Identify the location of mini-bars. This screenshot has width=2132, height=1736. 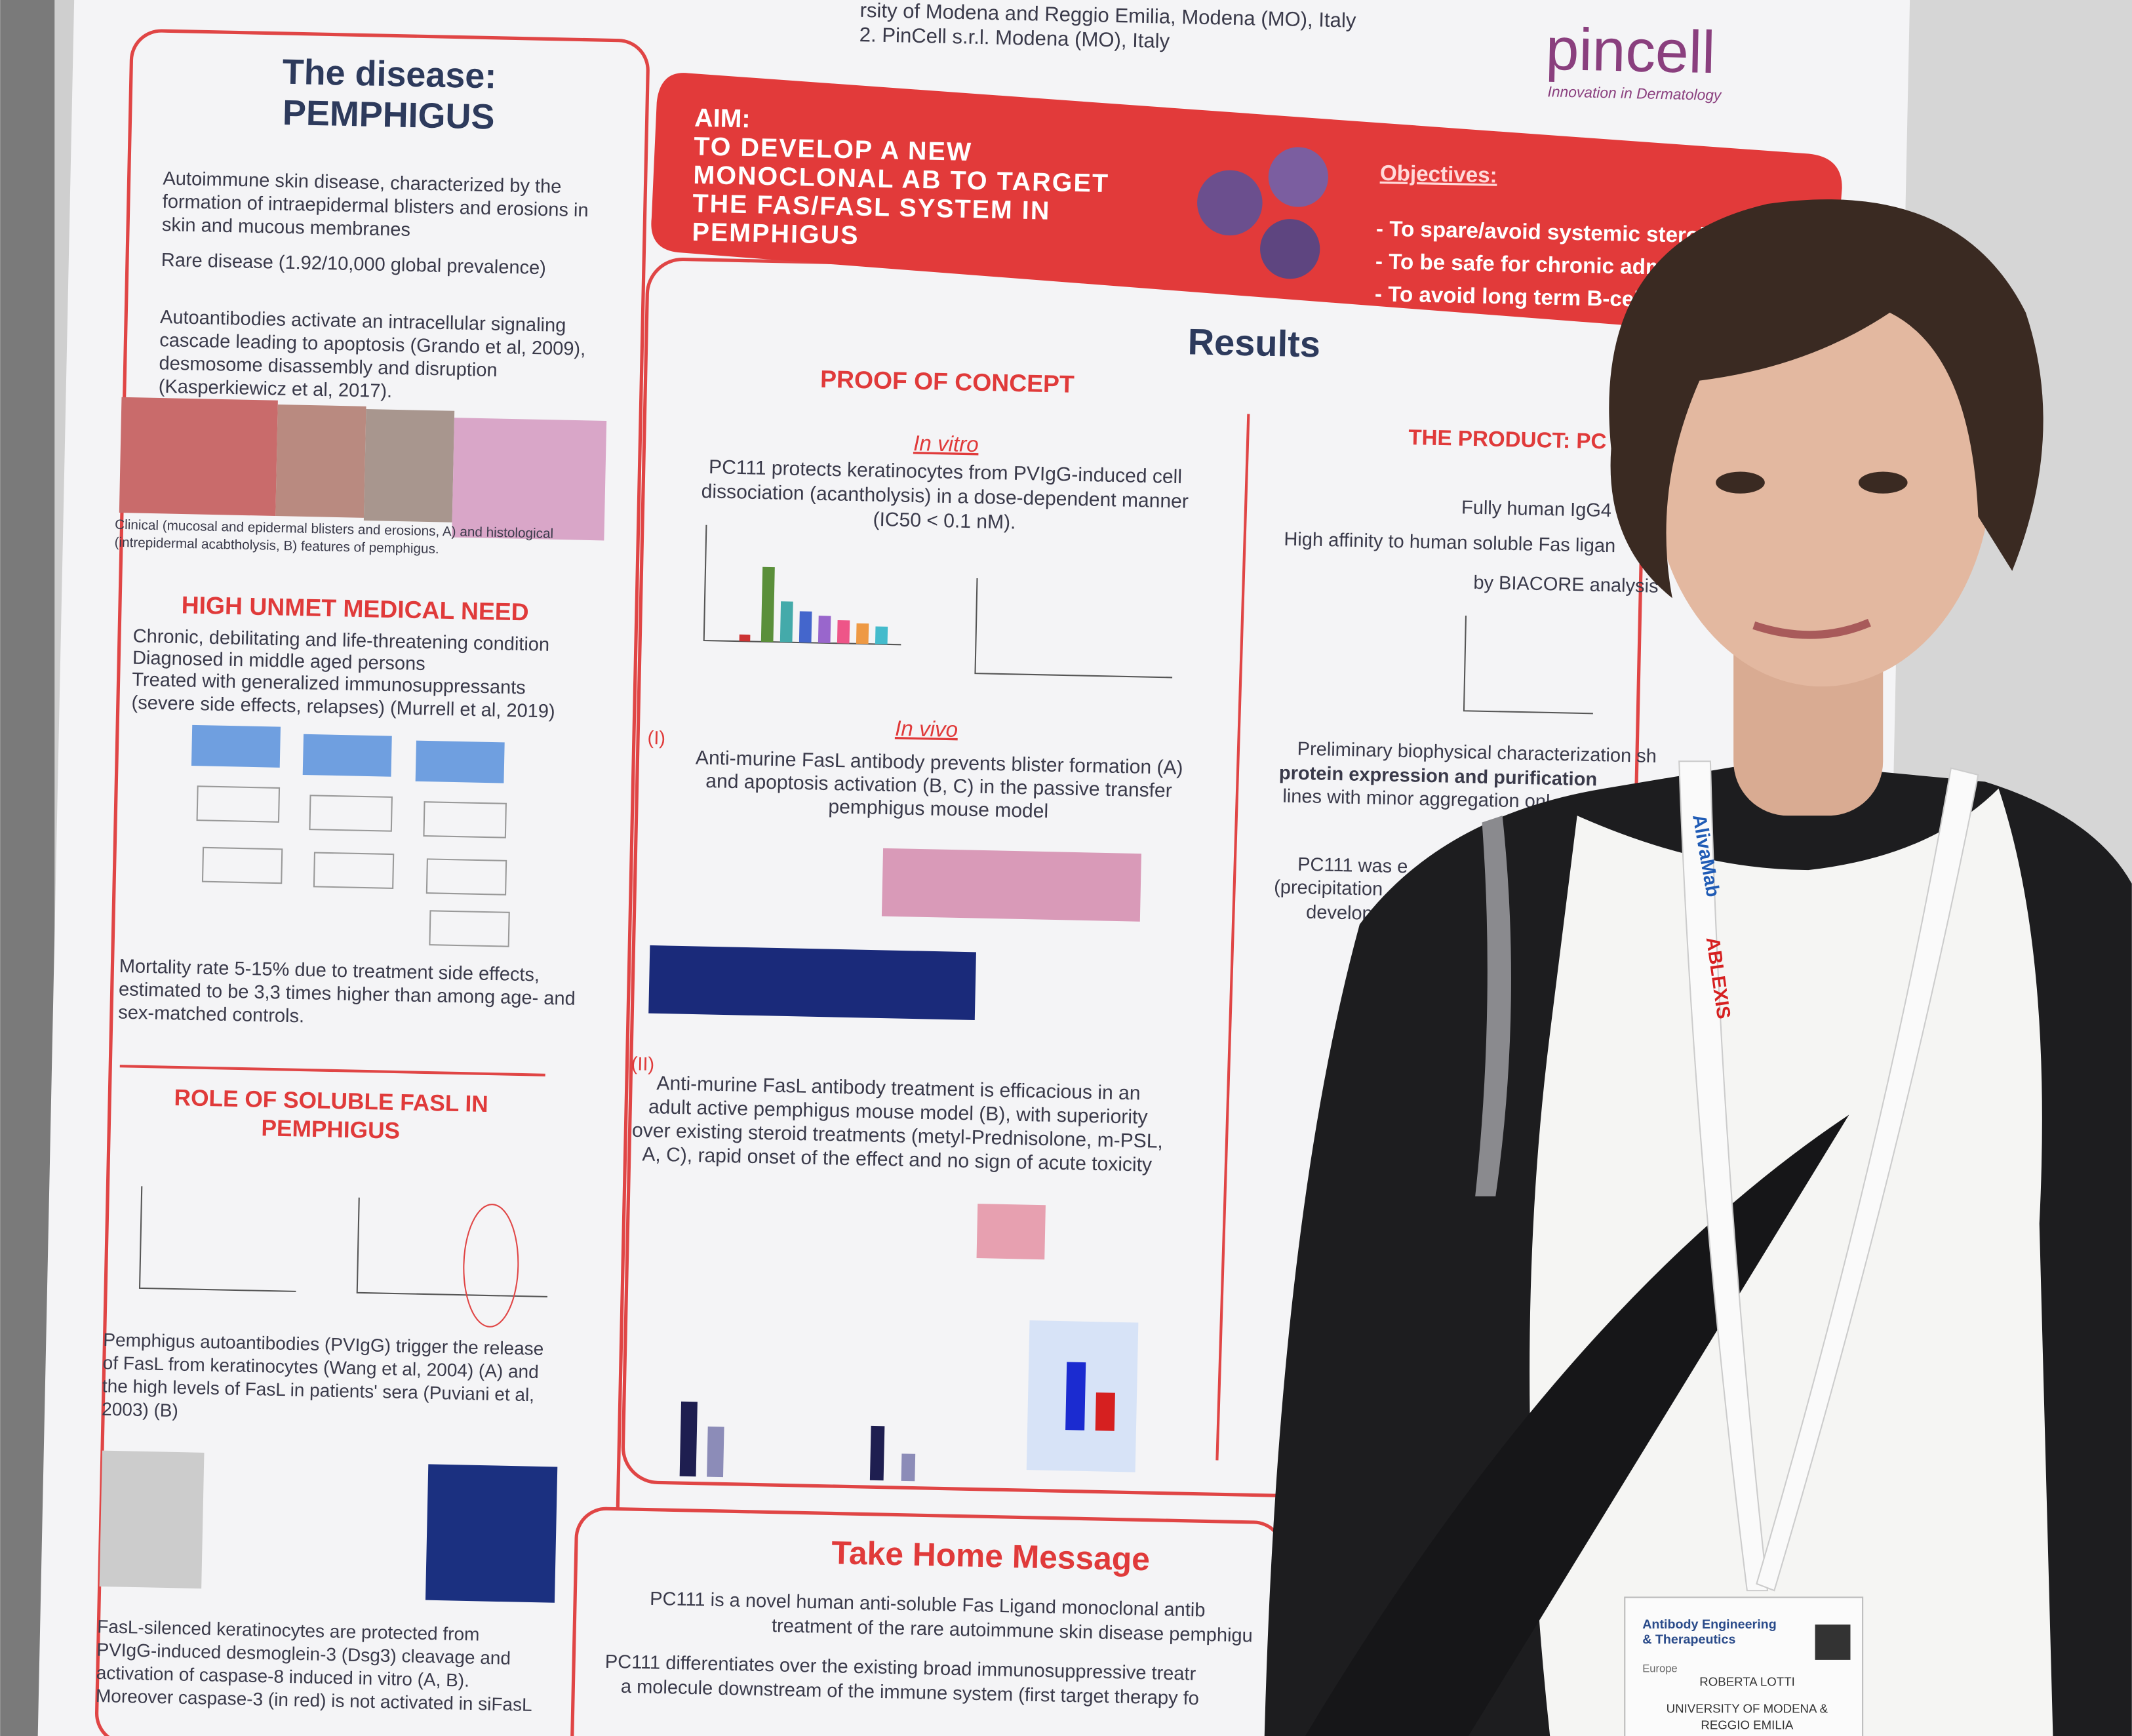
(897, 1024).